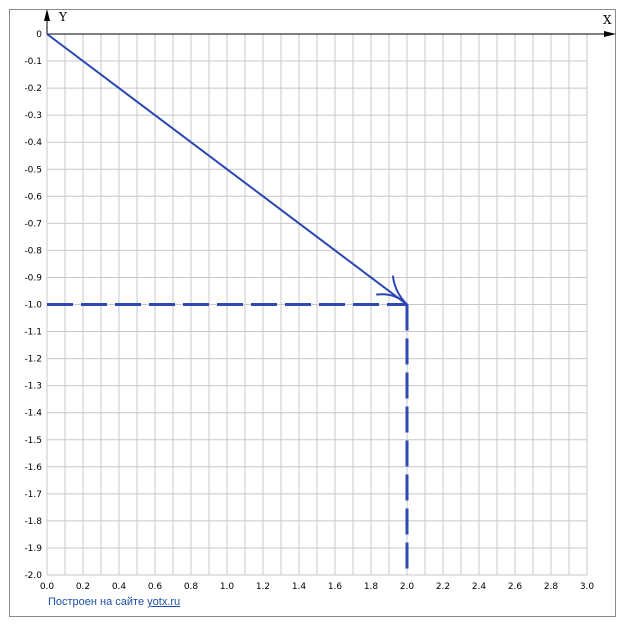 The width and height of the screenshot is (627, 630). Describe the element at coordinates (33, 116) in the screenshot. I see `y-tick-label: -0.3` at that location.